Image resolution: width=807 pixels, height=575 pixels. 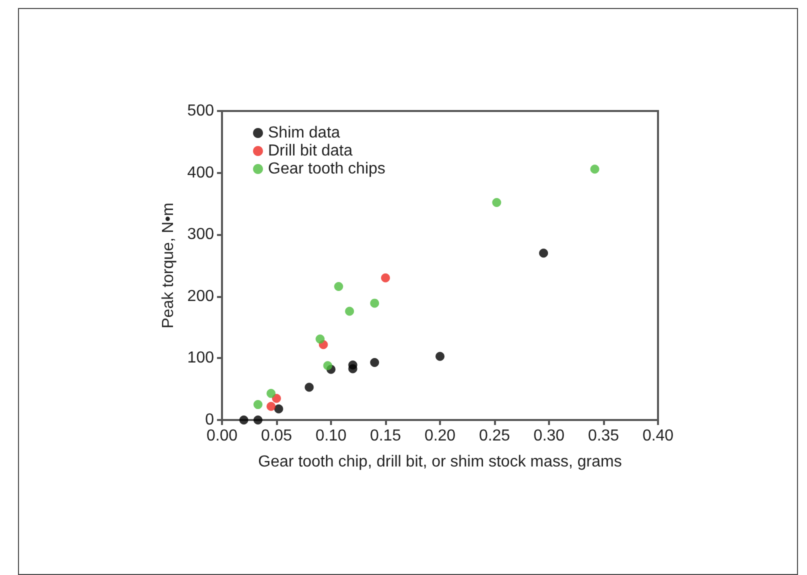 I want to click on y-tick-label: 500, so click(x=200, y=111).